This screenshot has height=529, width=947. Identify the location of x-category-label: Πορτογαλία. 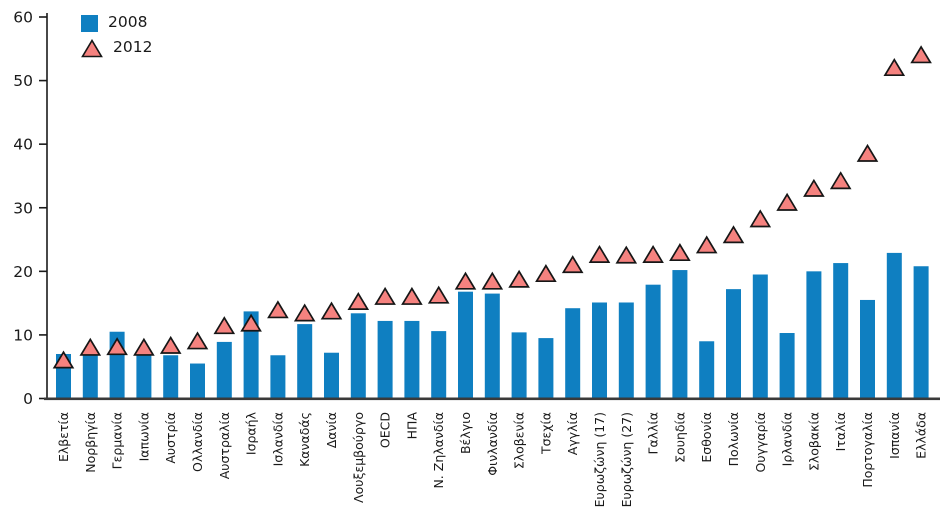
(867, 450).